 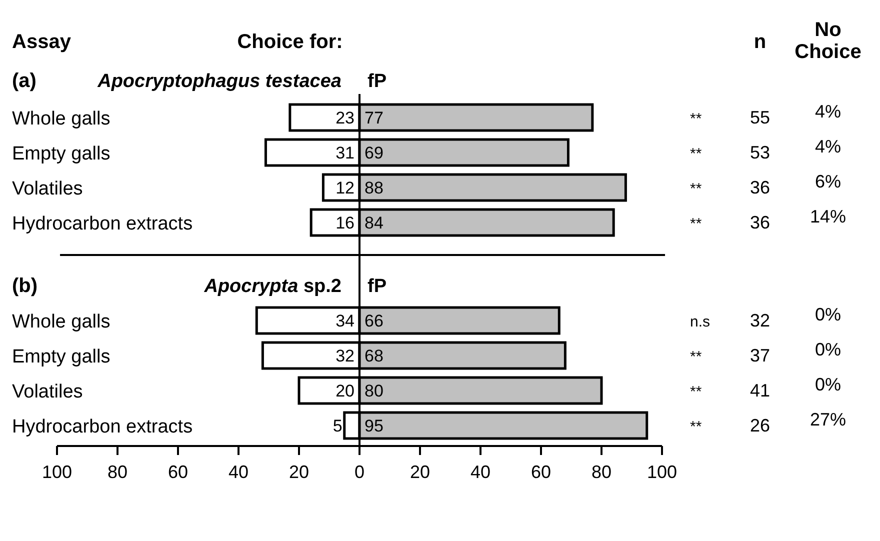 What do you see at coordinates (374, 321) in the screenshot?
I see `data-label: 66` at bounding box center [374, 321].